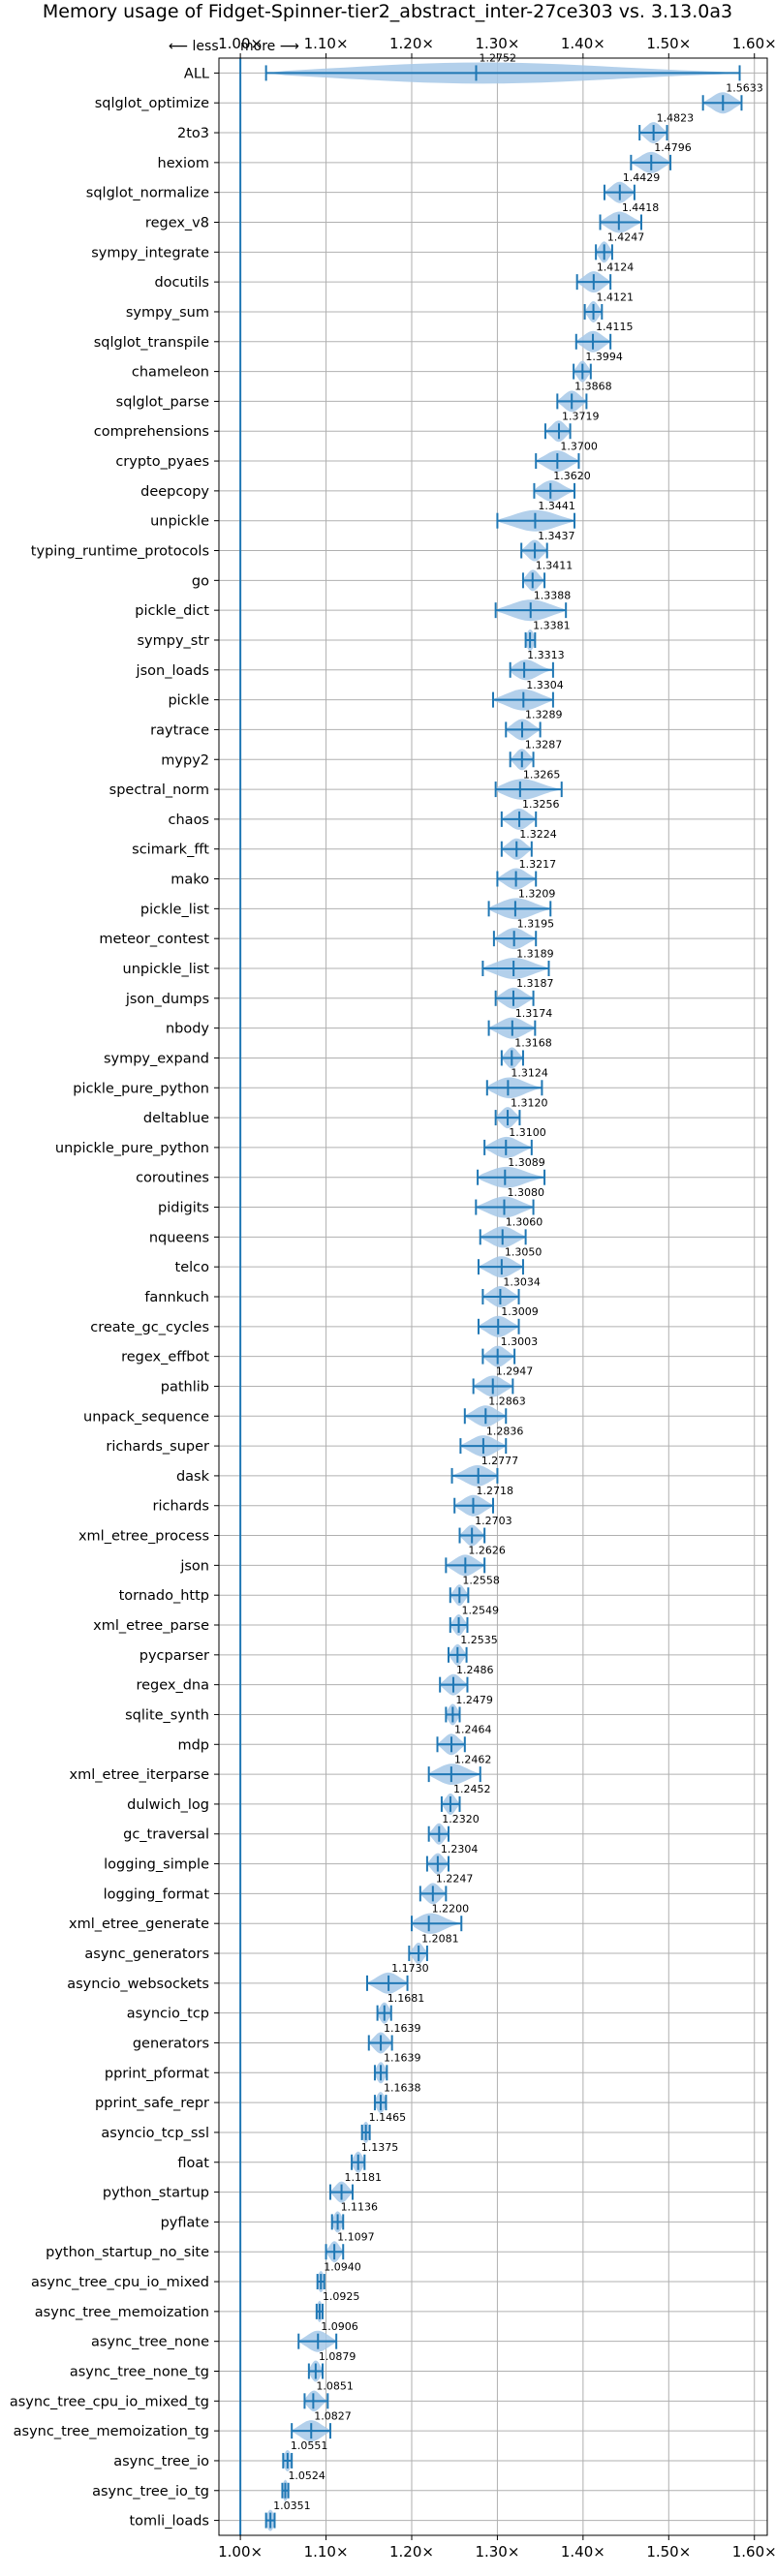  Describe the element at coordinates (356, 2237) in the screenshot. I see `mean-value-label: 1.1097` at that location.